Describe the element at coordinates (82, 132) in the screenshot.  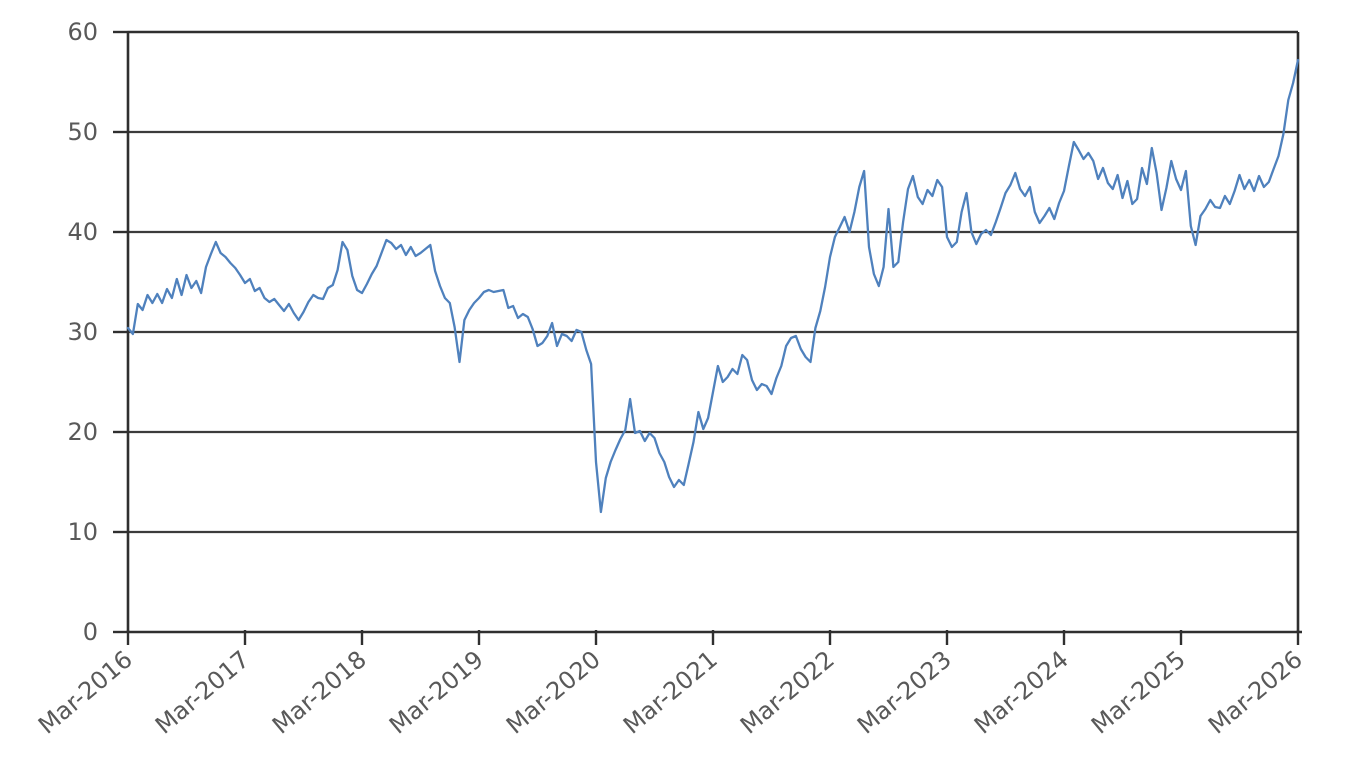
I see `y-tick-label: 50` at that location.